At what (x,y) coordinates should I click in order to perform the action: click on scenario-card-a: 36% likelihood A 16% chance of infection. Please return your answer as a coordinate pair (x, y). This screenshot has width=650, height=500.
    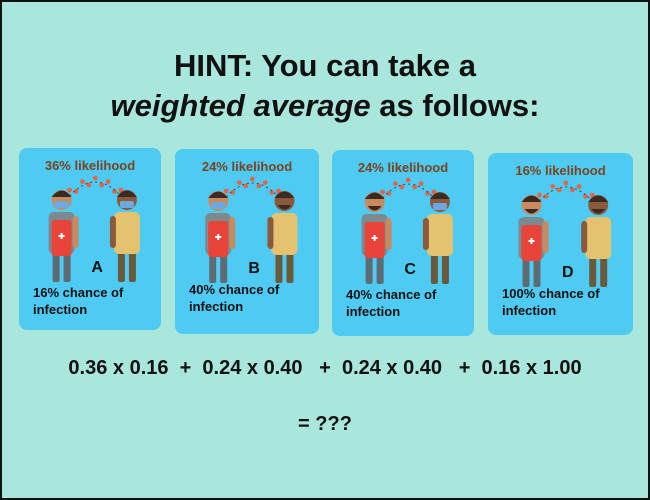
    Looking at the image, I should click on (90, 239).